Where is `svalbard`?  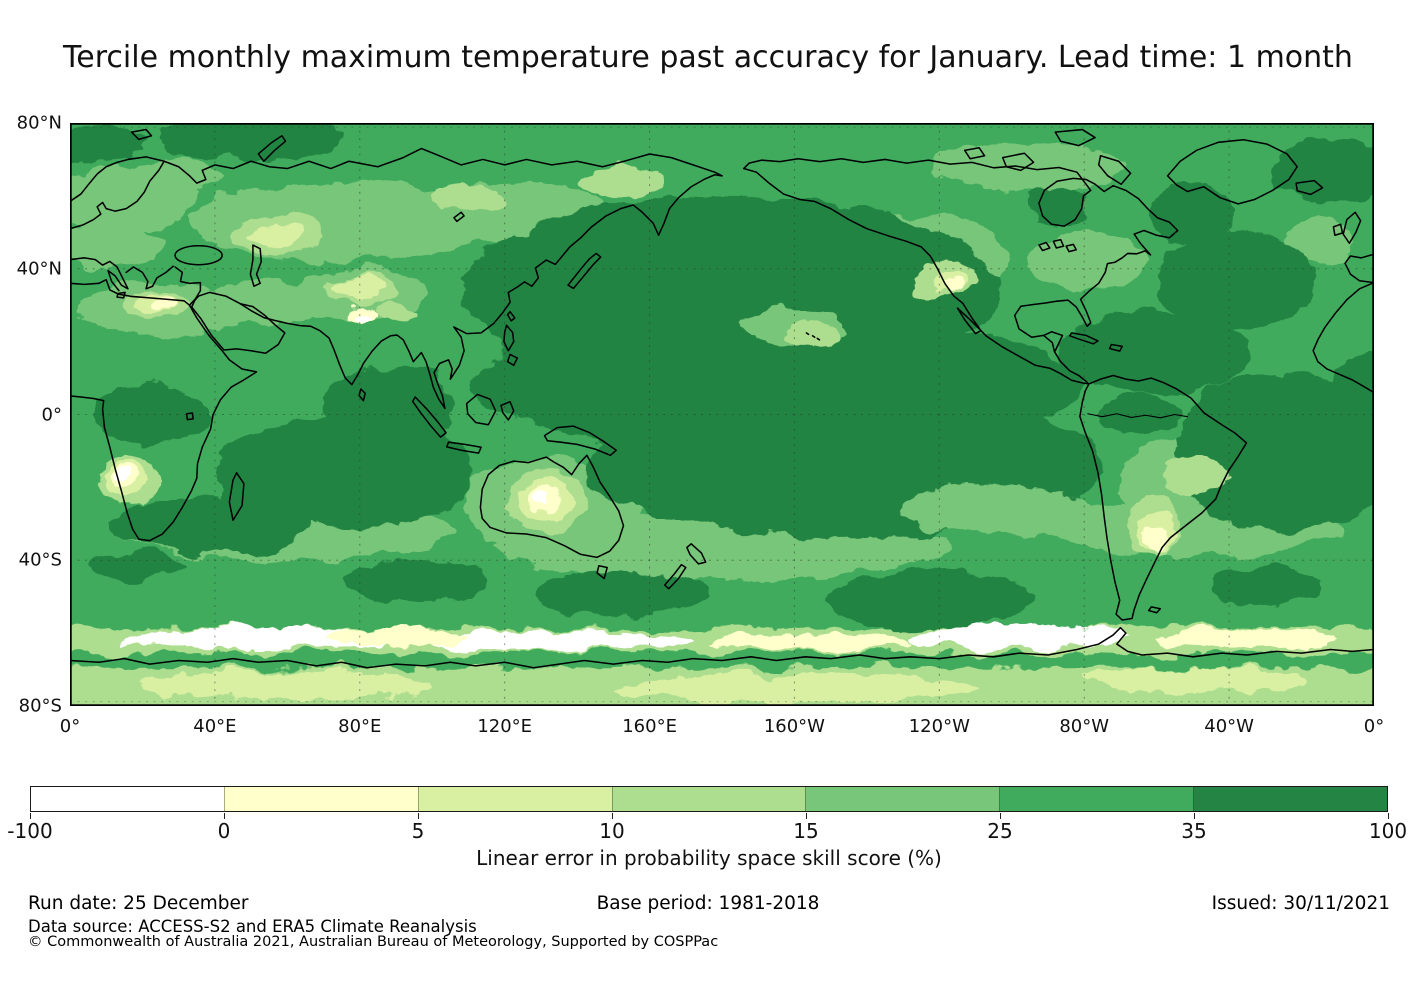
svalbard is located at coordinates (141, 134).